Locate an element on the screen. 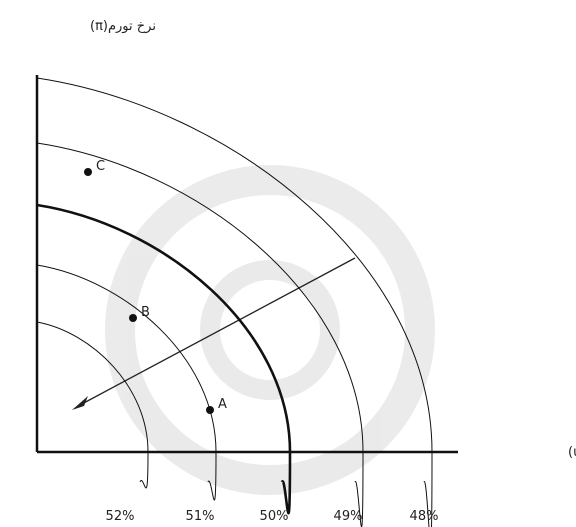 Image resolution: width=576 pixels, height=527 pixels. point-label: C is located at coordinates (100, 166).